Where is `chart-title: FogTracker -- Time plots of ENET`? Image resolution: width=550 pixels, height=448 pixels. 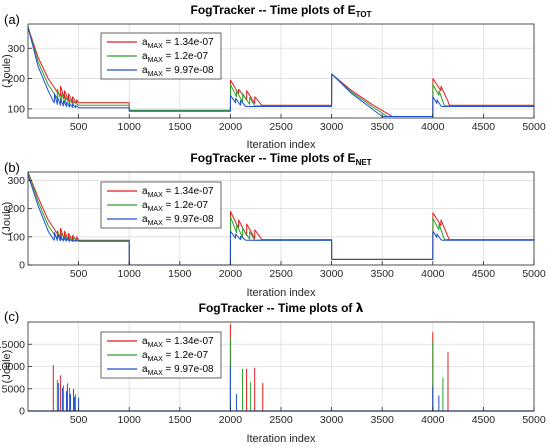
chart-title: FogTracker -- Time plots of ENET is located at coordinates (280, 159).